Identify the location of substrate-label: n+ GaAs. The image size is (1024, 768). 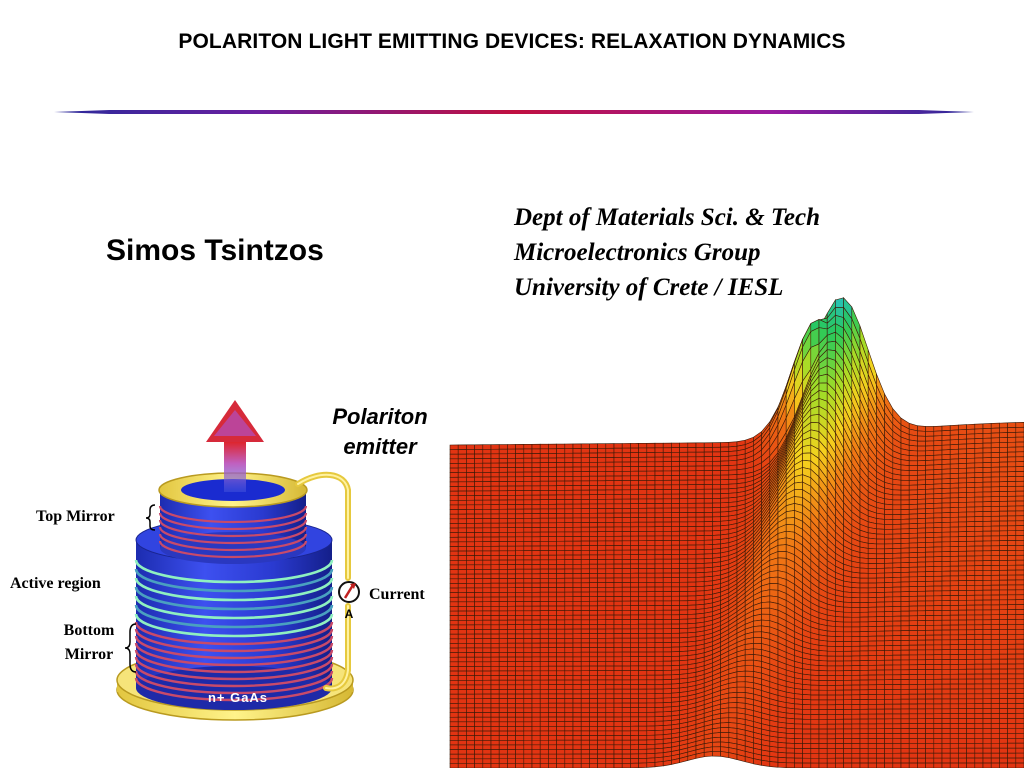
(238, 697).